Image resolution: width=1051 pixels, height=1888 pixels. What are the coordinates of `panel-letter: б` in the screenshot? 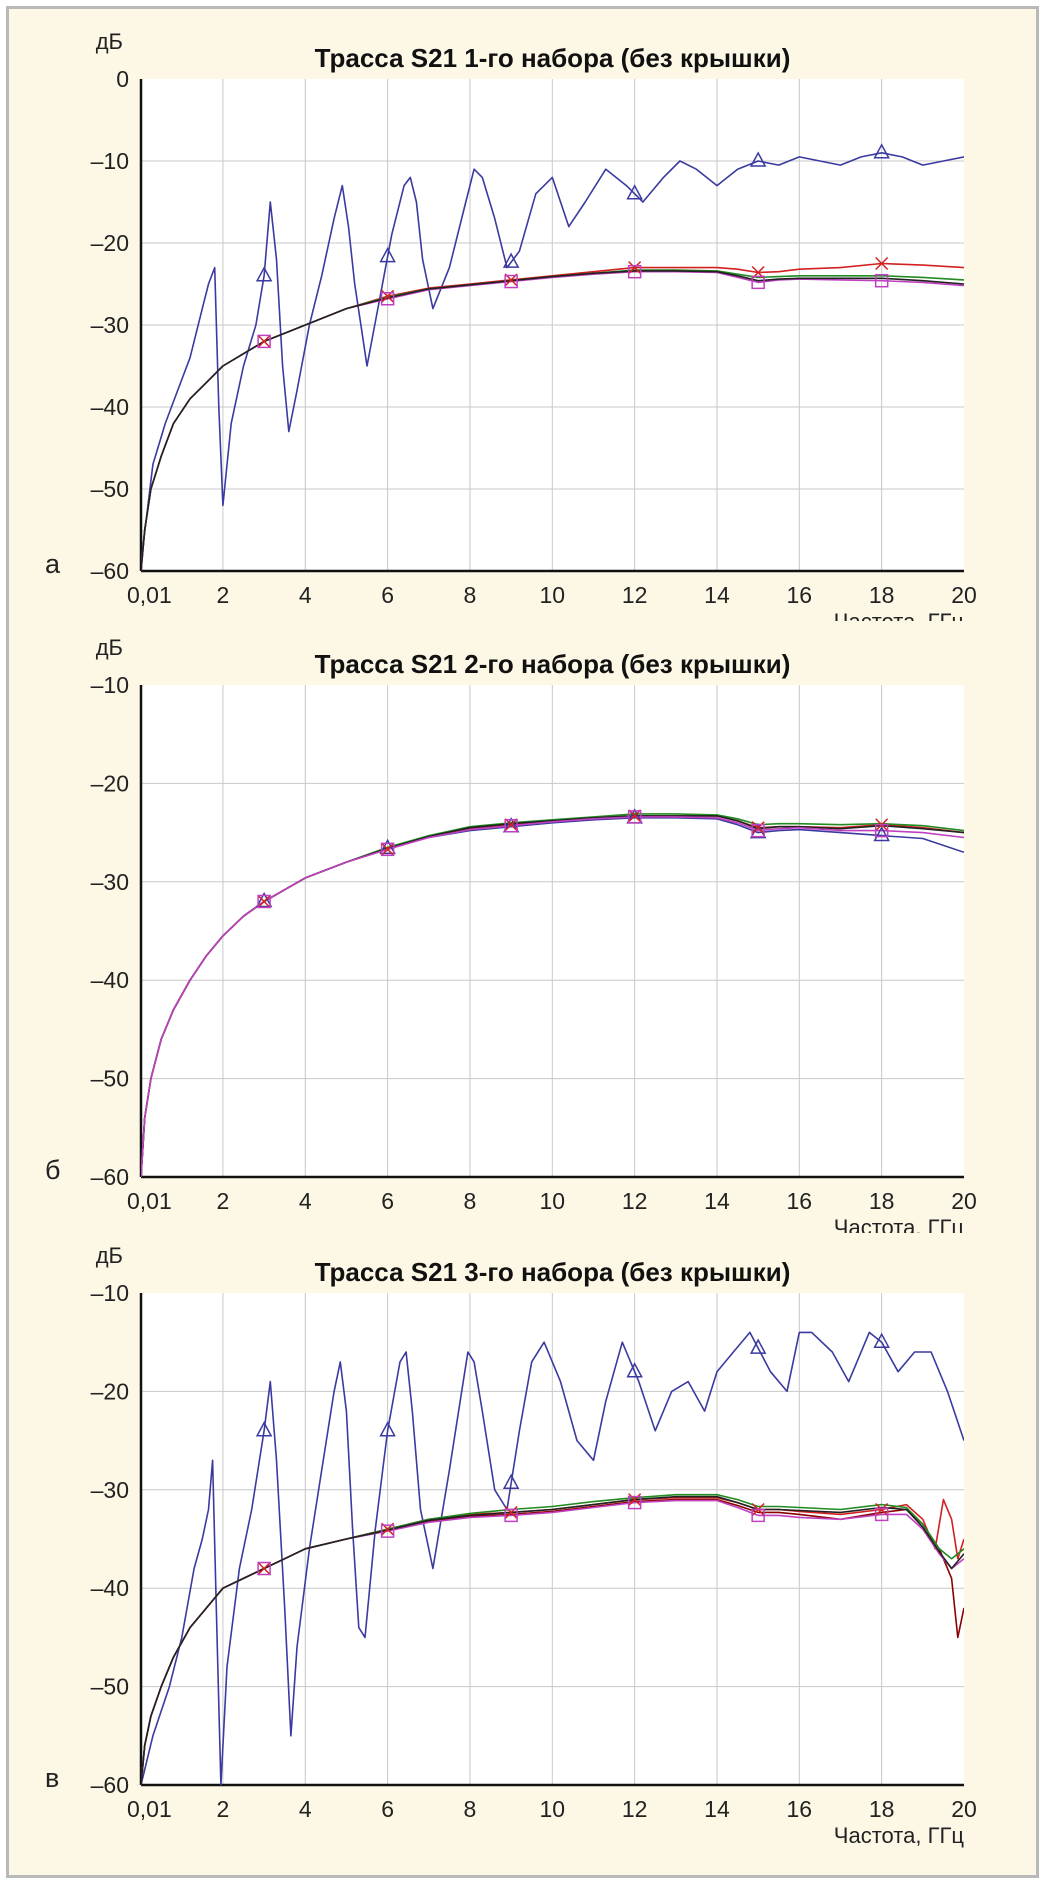 It's located at (52, 1170).